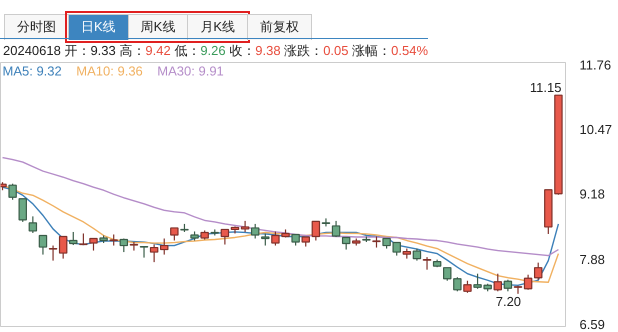  What do you see at coordinates (190, 71) in the screenshot?
I see `text: MA30: 9.91` at bounding box center [190, 71].